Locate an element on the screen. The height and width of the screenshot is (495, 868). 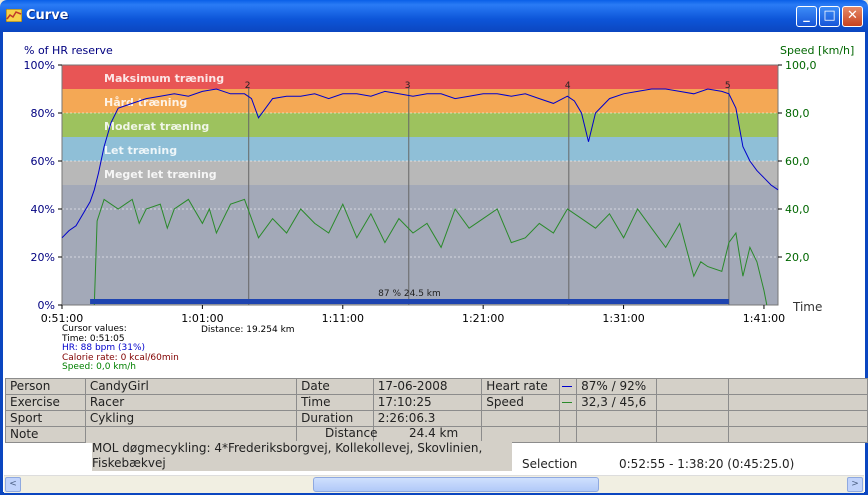
duration-value: 2:26:06.3 is located at coordinates (427, 418).